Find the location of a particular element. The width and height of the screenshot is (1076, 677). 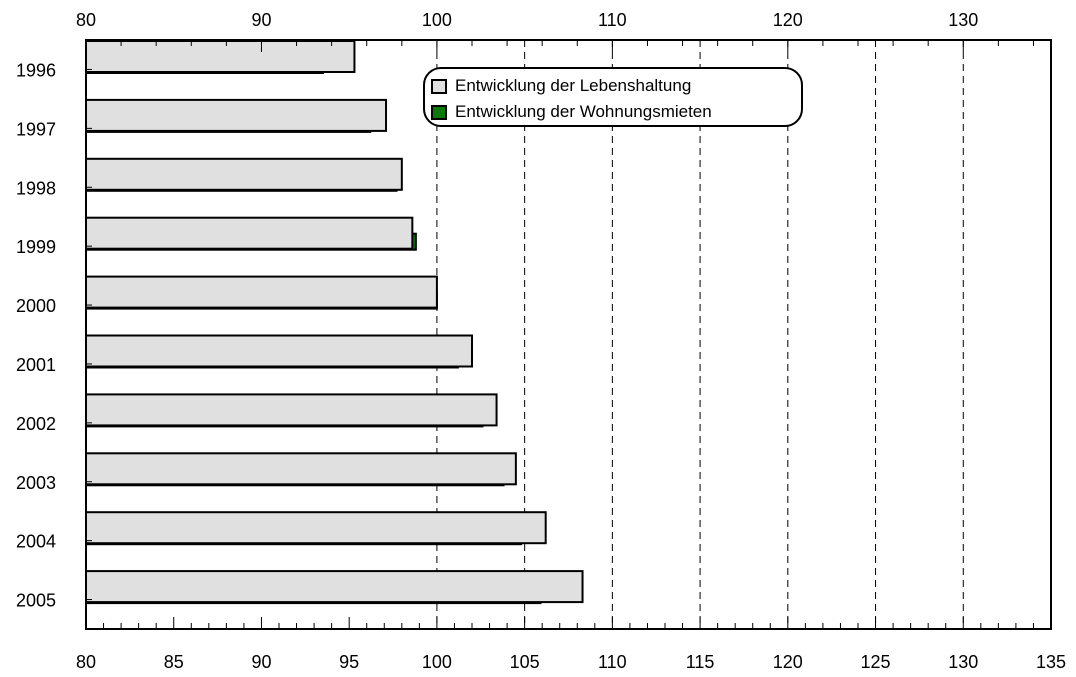

x-bottom-tick-label-130: 130 is located at coordinates (963, 662).